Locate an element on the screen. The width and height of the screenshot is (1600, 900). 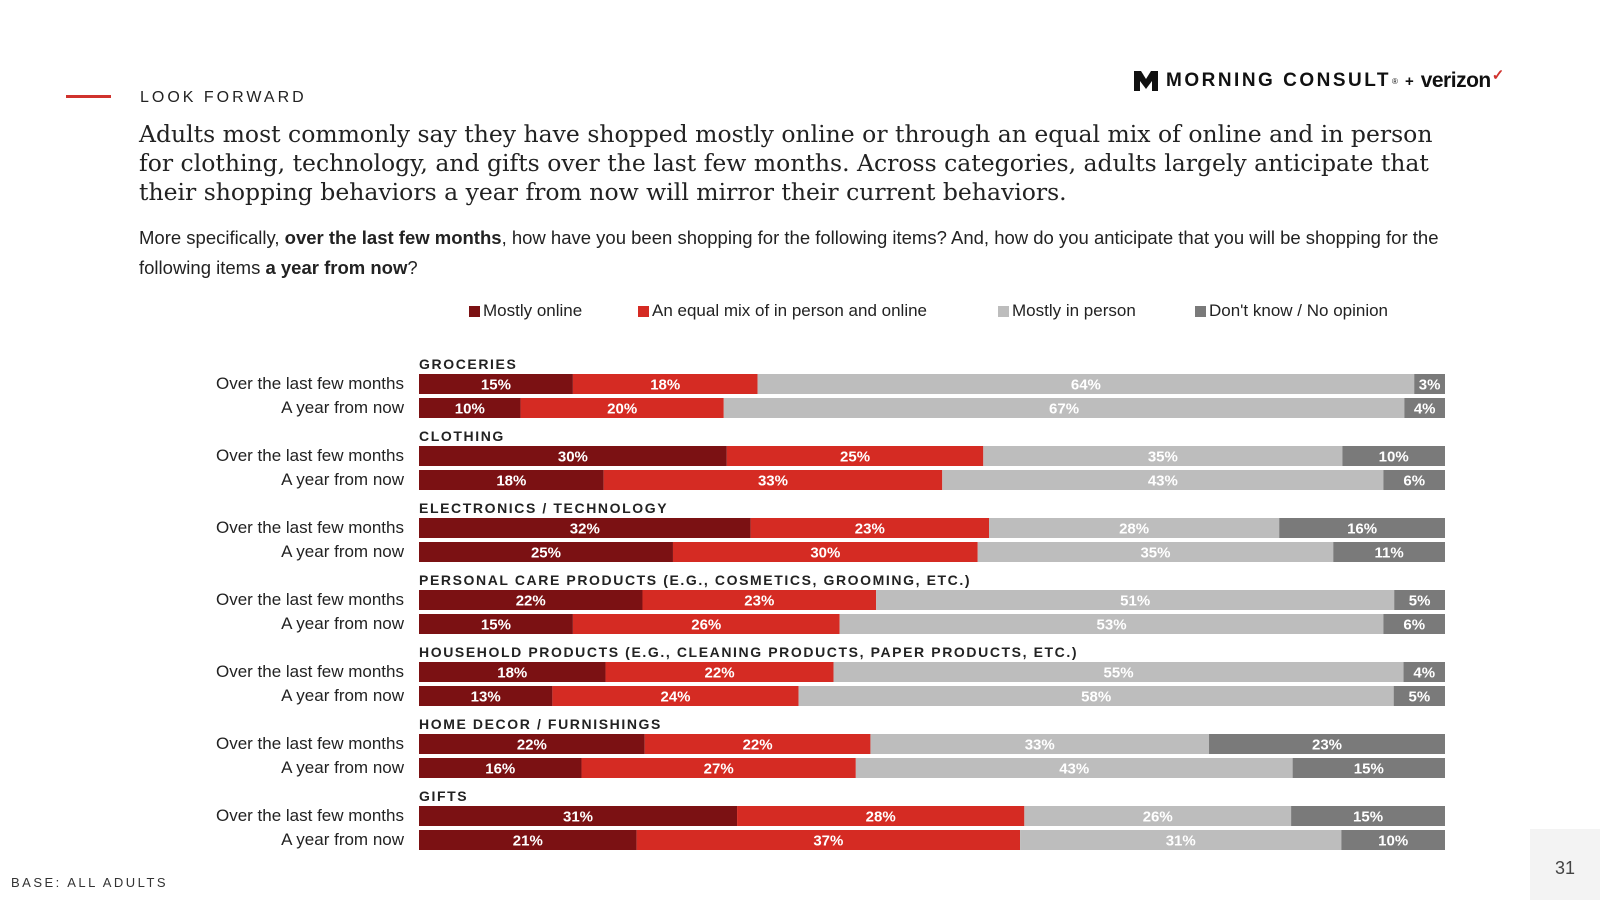
data-label: 13% is located at coordinates (486, 697).